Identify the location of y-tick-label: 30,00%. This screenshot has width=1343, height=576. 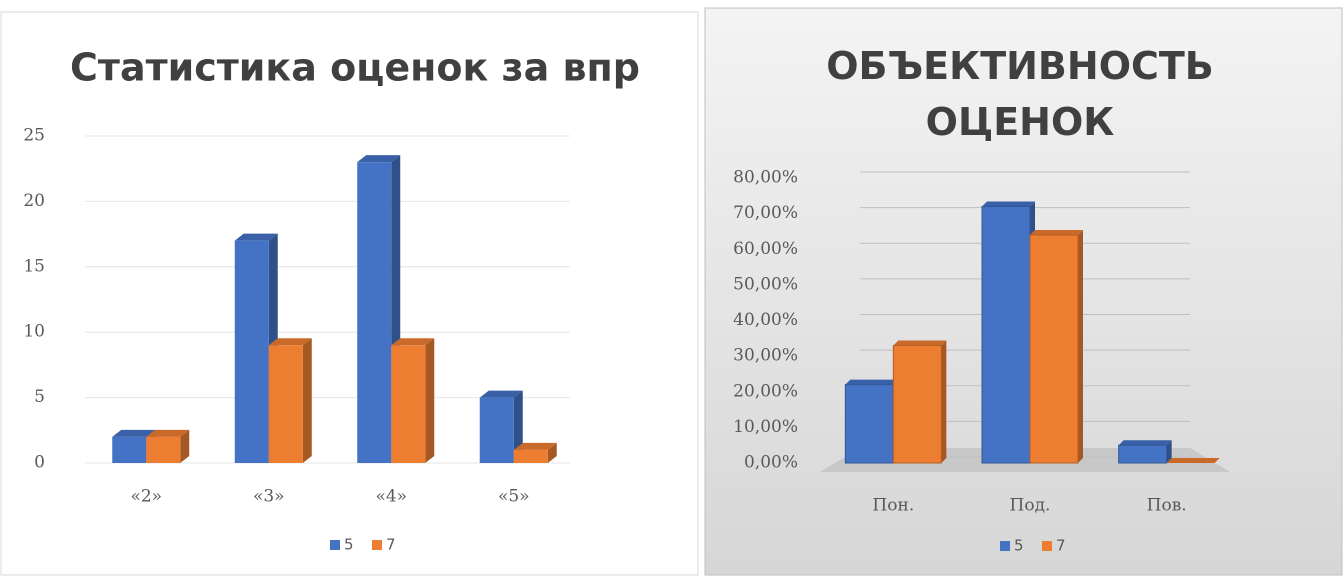
(765, 356).